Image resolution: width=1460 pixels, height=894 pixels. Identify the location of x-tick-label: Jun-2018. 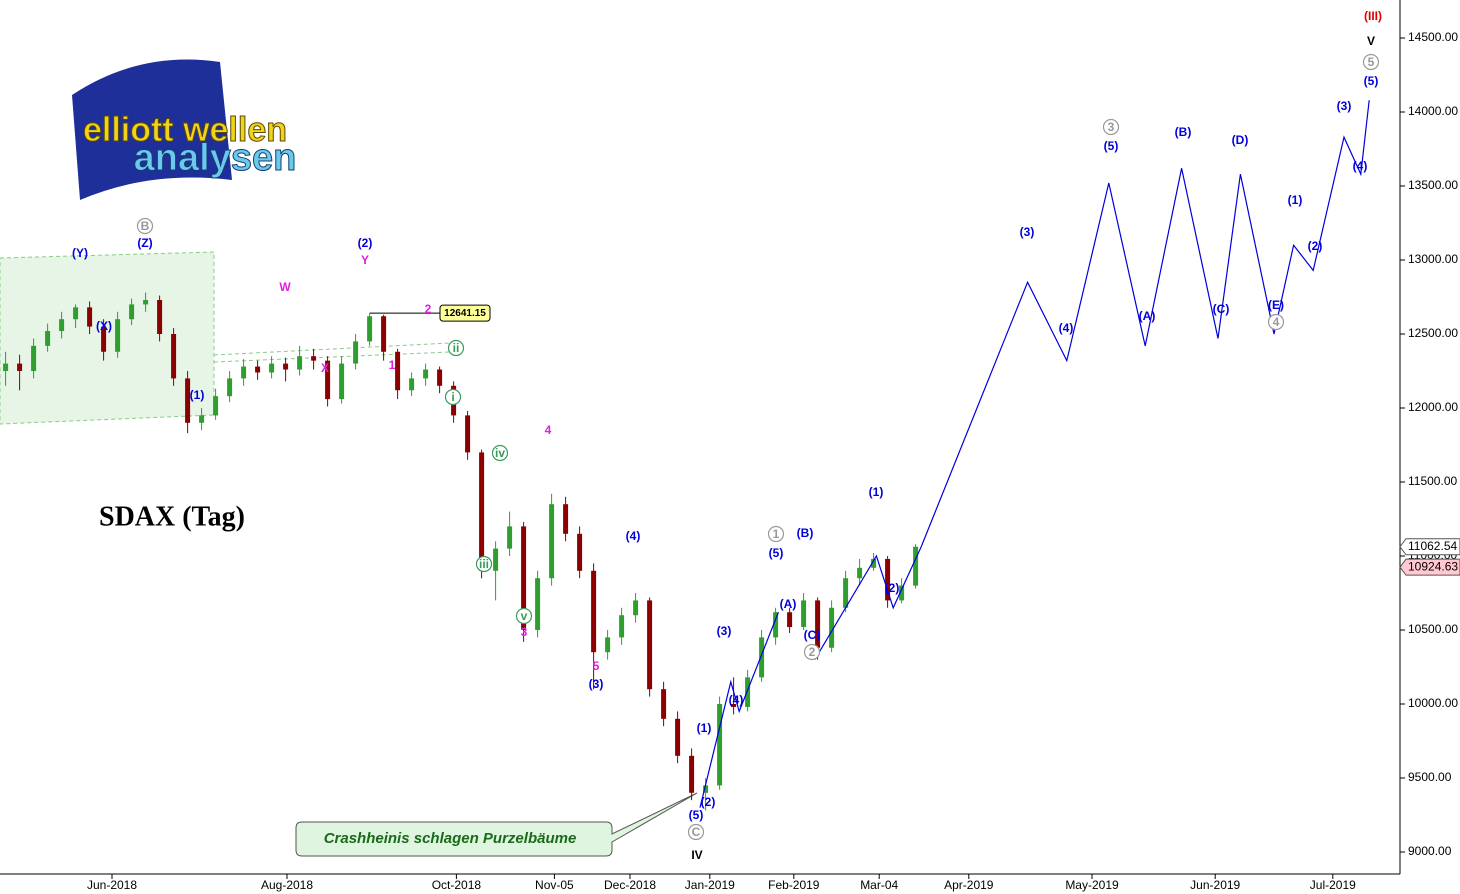
(112, 885).